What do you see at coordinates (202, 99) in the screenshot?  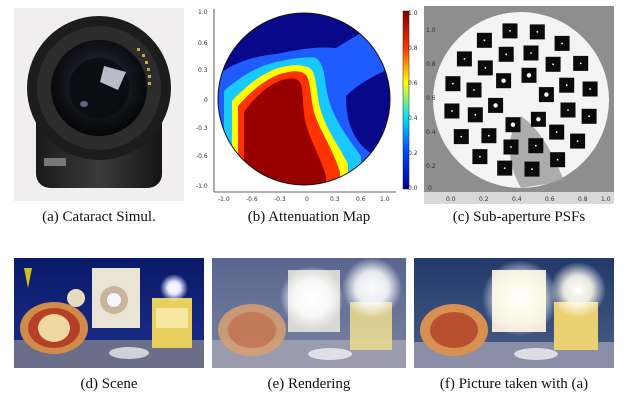 I see `map-y-ticks: 1.0 0.6 0.3 0 -0.3 -0.6 -1.0` at bounding box center [202, 99].